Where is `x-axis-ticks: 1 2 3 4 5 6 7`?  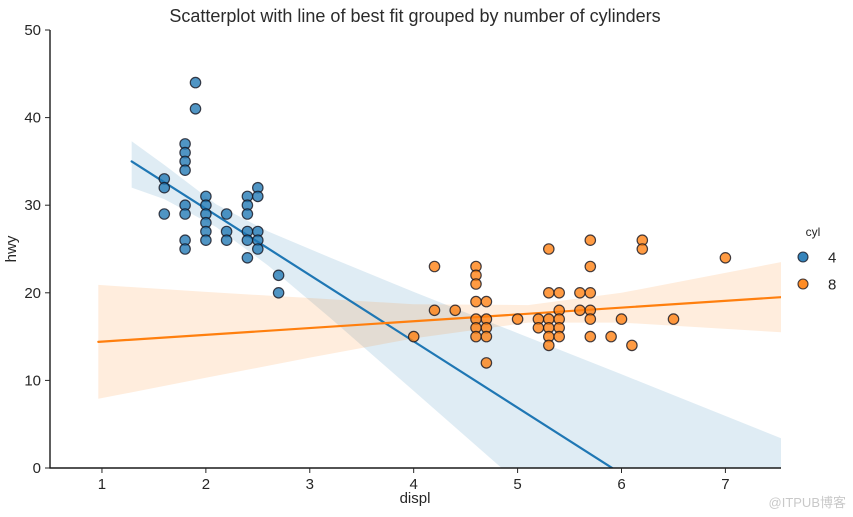 x-axis-ticks: 1 2 3 4 5 6 7 is located at coordinates (414, 480).